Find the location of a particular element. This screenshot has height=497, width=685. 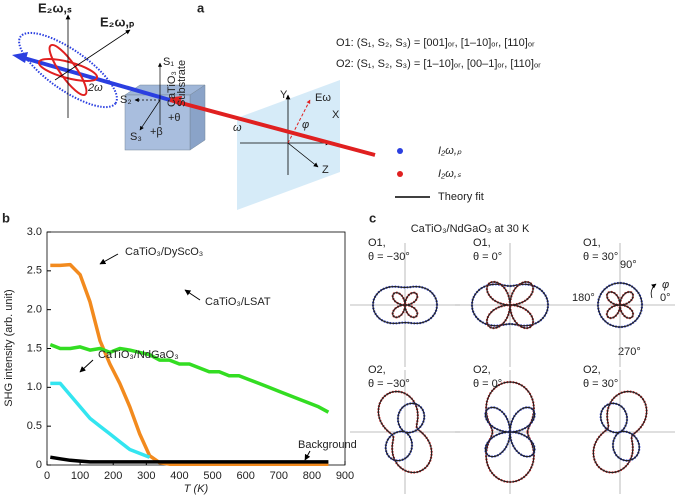

panel-label: a is located at coordinates (201, 7).